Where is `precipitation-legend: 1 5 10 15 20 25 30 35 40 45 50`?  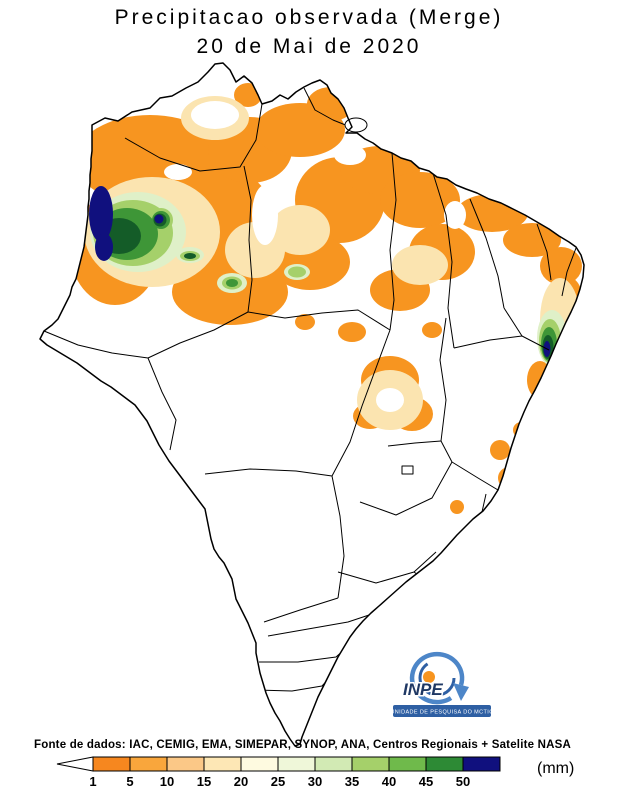 precipitation-legend: 1 5 10 15 20 25 30 35 40 45 50 is located at coordinates (285, 773).